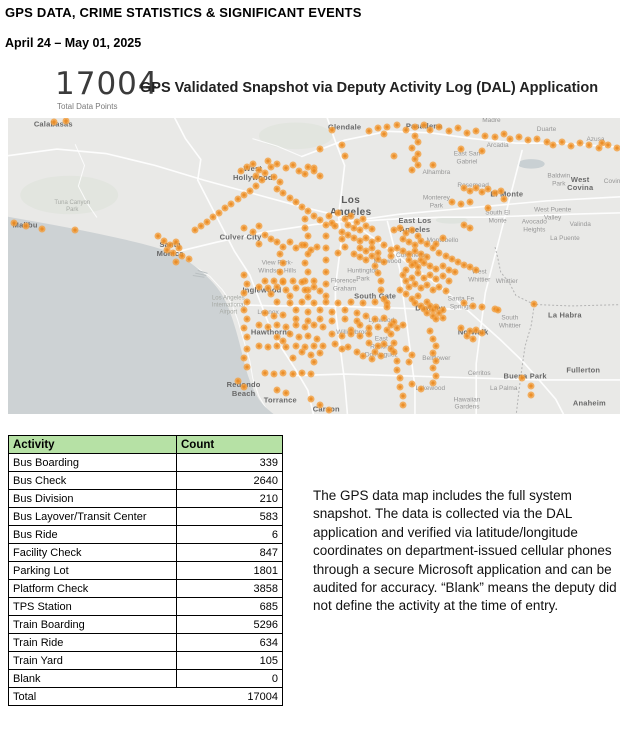 The width and height of the screenshot is (628, 746). Describe the element at coordinates (92, 642) in the screenshot. I see `activity-cell: Train Ride` at that location.